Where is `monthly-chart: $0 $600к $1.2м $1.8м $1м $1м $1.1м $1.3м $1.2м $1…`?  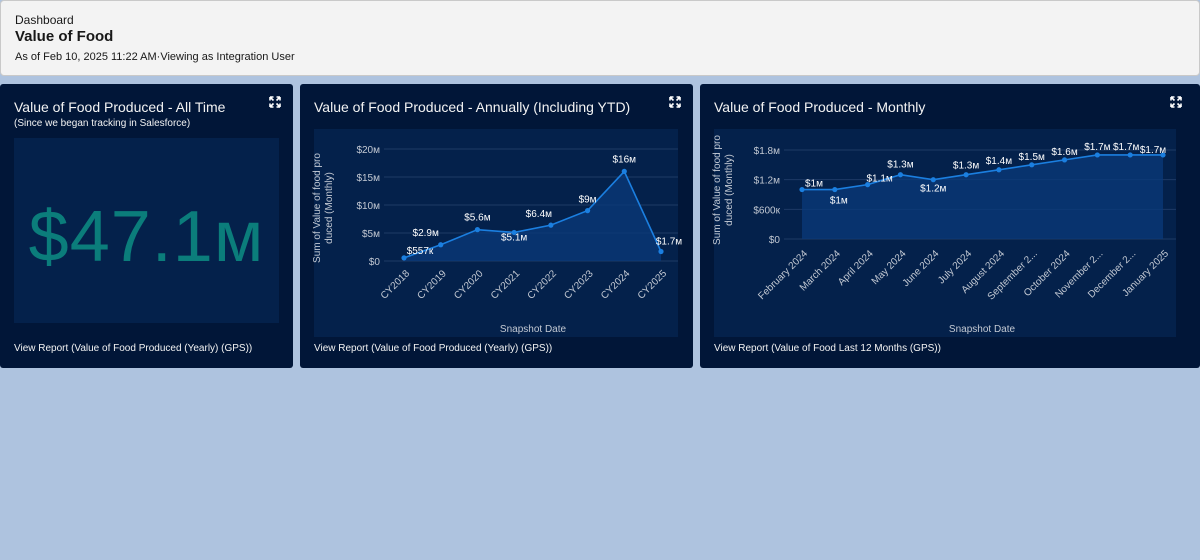
monthly-chart: $0 $600к $1.2м $1.8м $1м $1м $1.1м $1.3м $1.2м $1… is located at coordinates (944, 233).